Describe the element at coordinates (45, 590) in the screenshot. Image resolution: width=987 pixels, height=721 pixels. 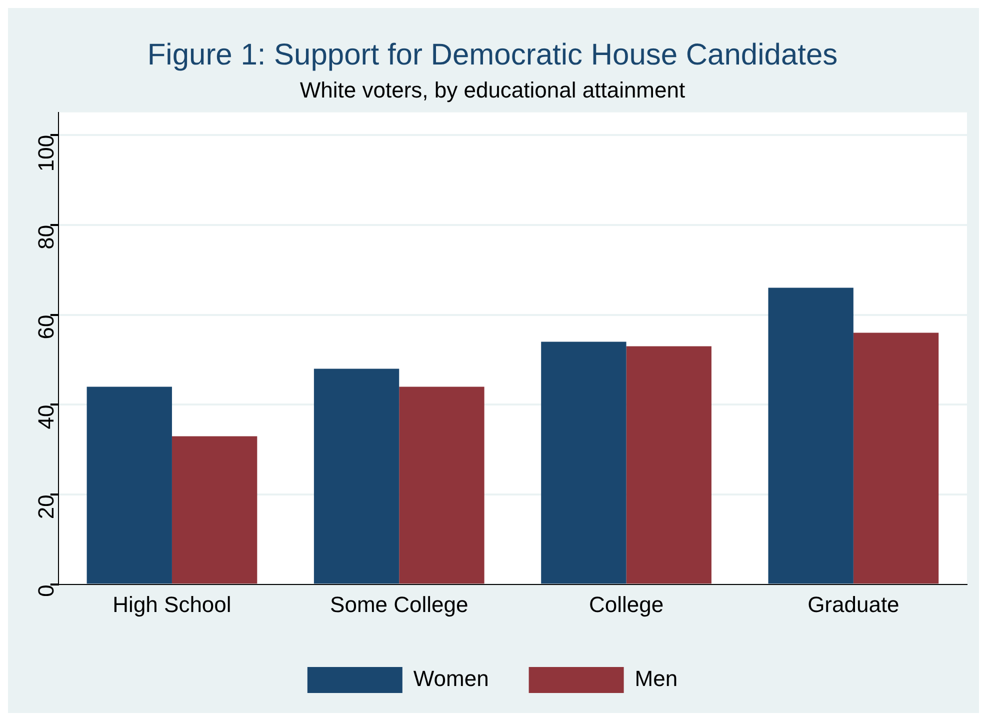
I see `y-tick-label: 0` at that location.